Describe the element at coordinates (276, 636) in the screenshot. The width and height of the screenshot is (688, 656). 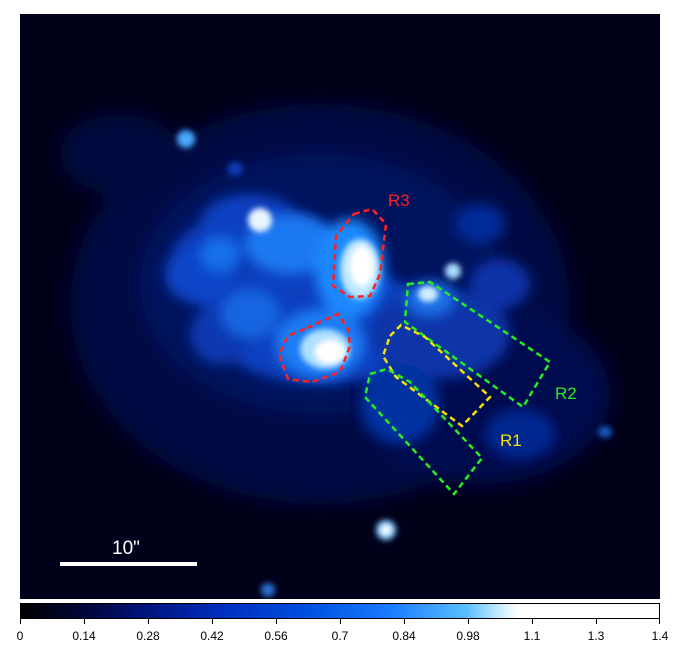
I see `colorbar-tick-label: 0.56` at that location.